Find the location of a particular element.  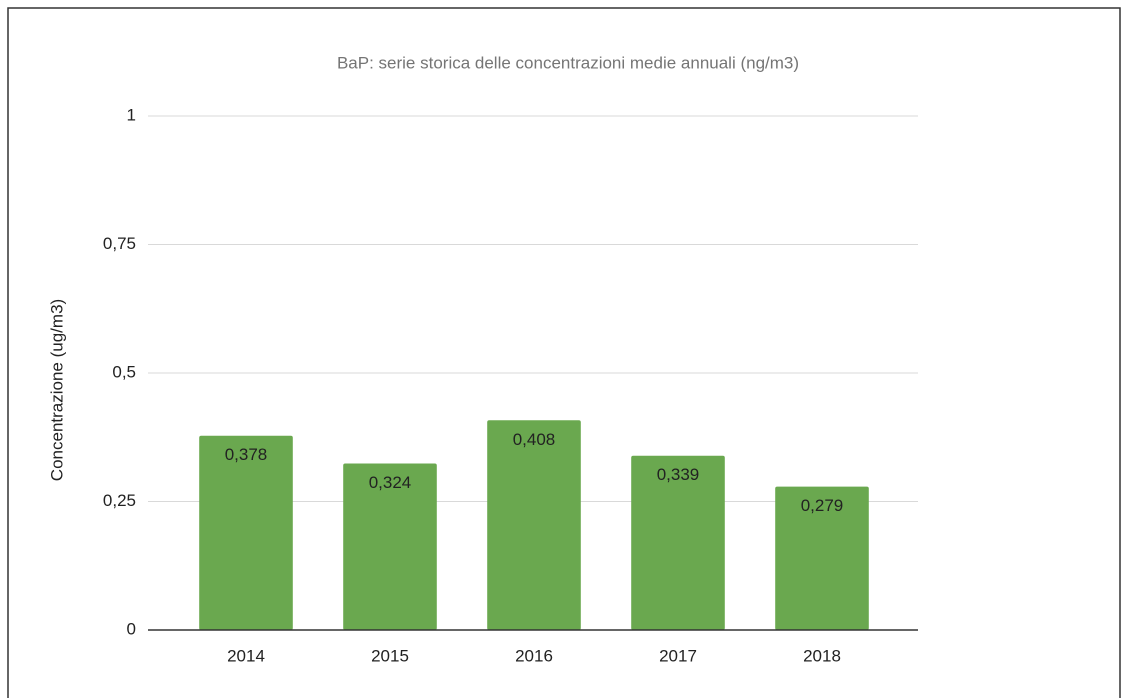

y-tick-label: 0,75 is located at coordinates (119, 243).